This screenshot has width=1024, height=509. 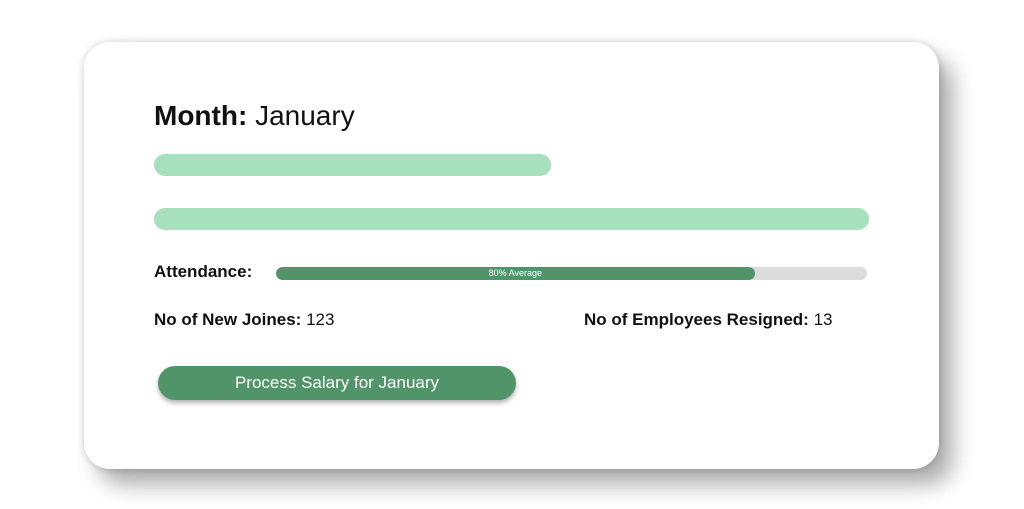 I want to click on resigned-value: 13, so click(x=823, y=319).